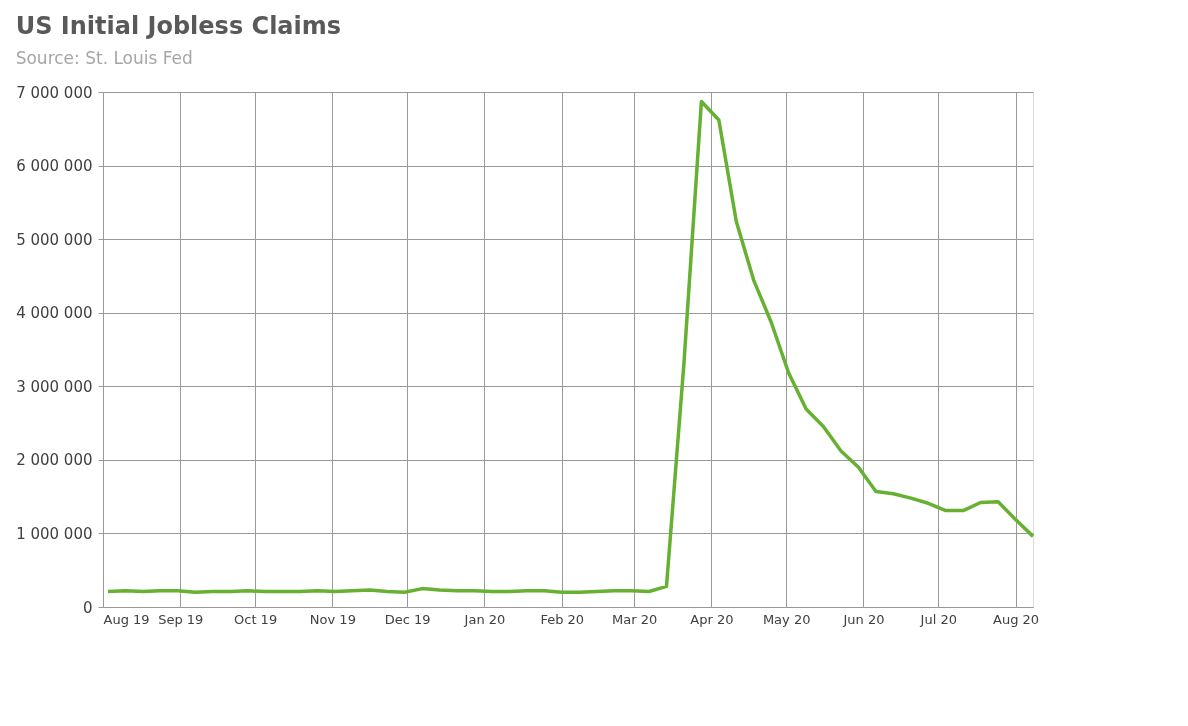 The width and height of the screenshot is (1188, 726). What do you see at coordinates (126, 619) in the screenshot?
I see `x-tick-label: Aug 19` at bounding box center [126, 619].